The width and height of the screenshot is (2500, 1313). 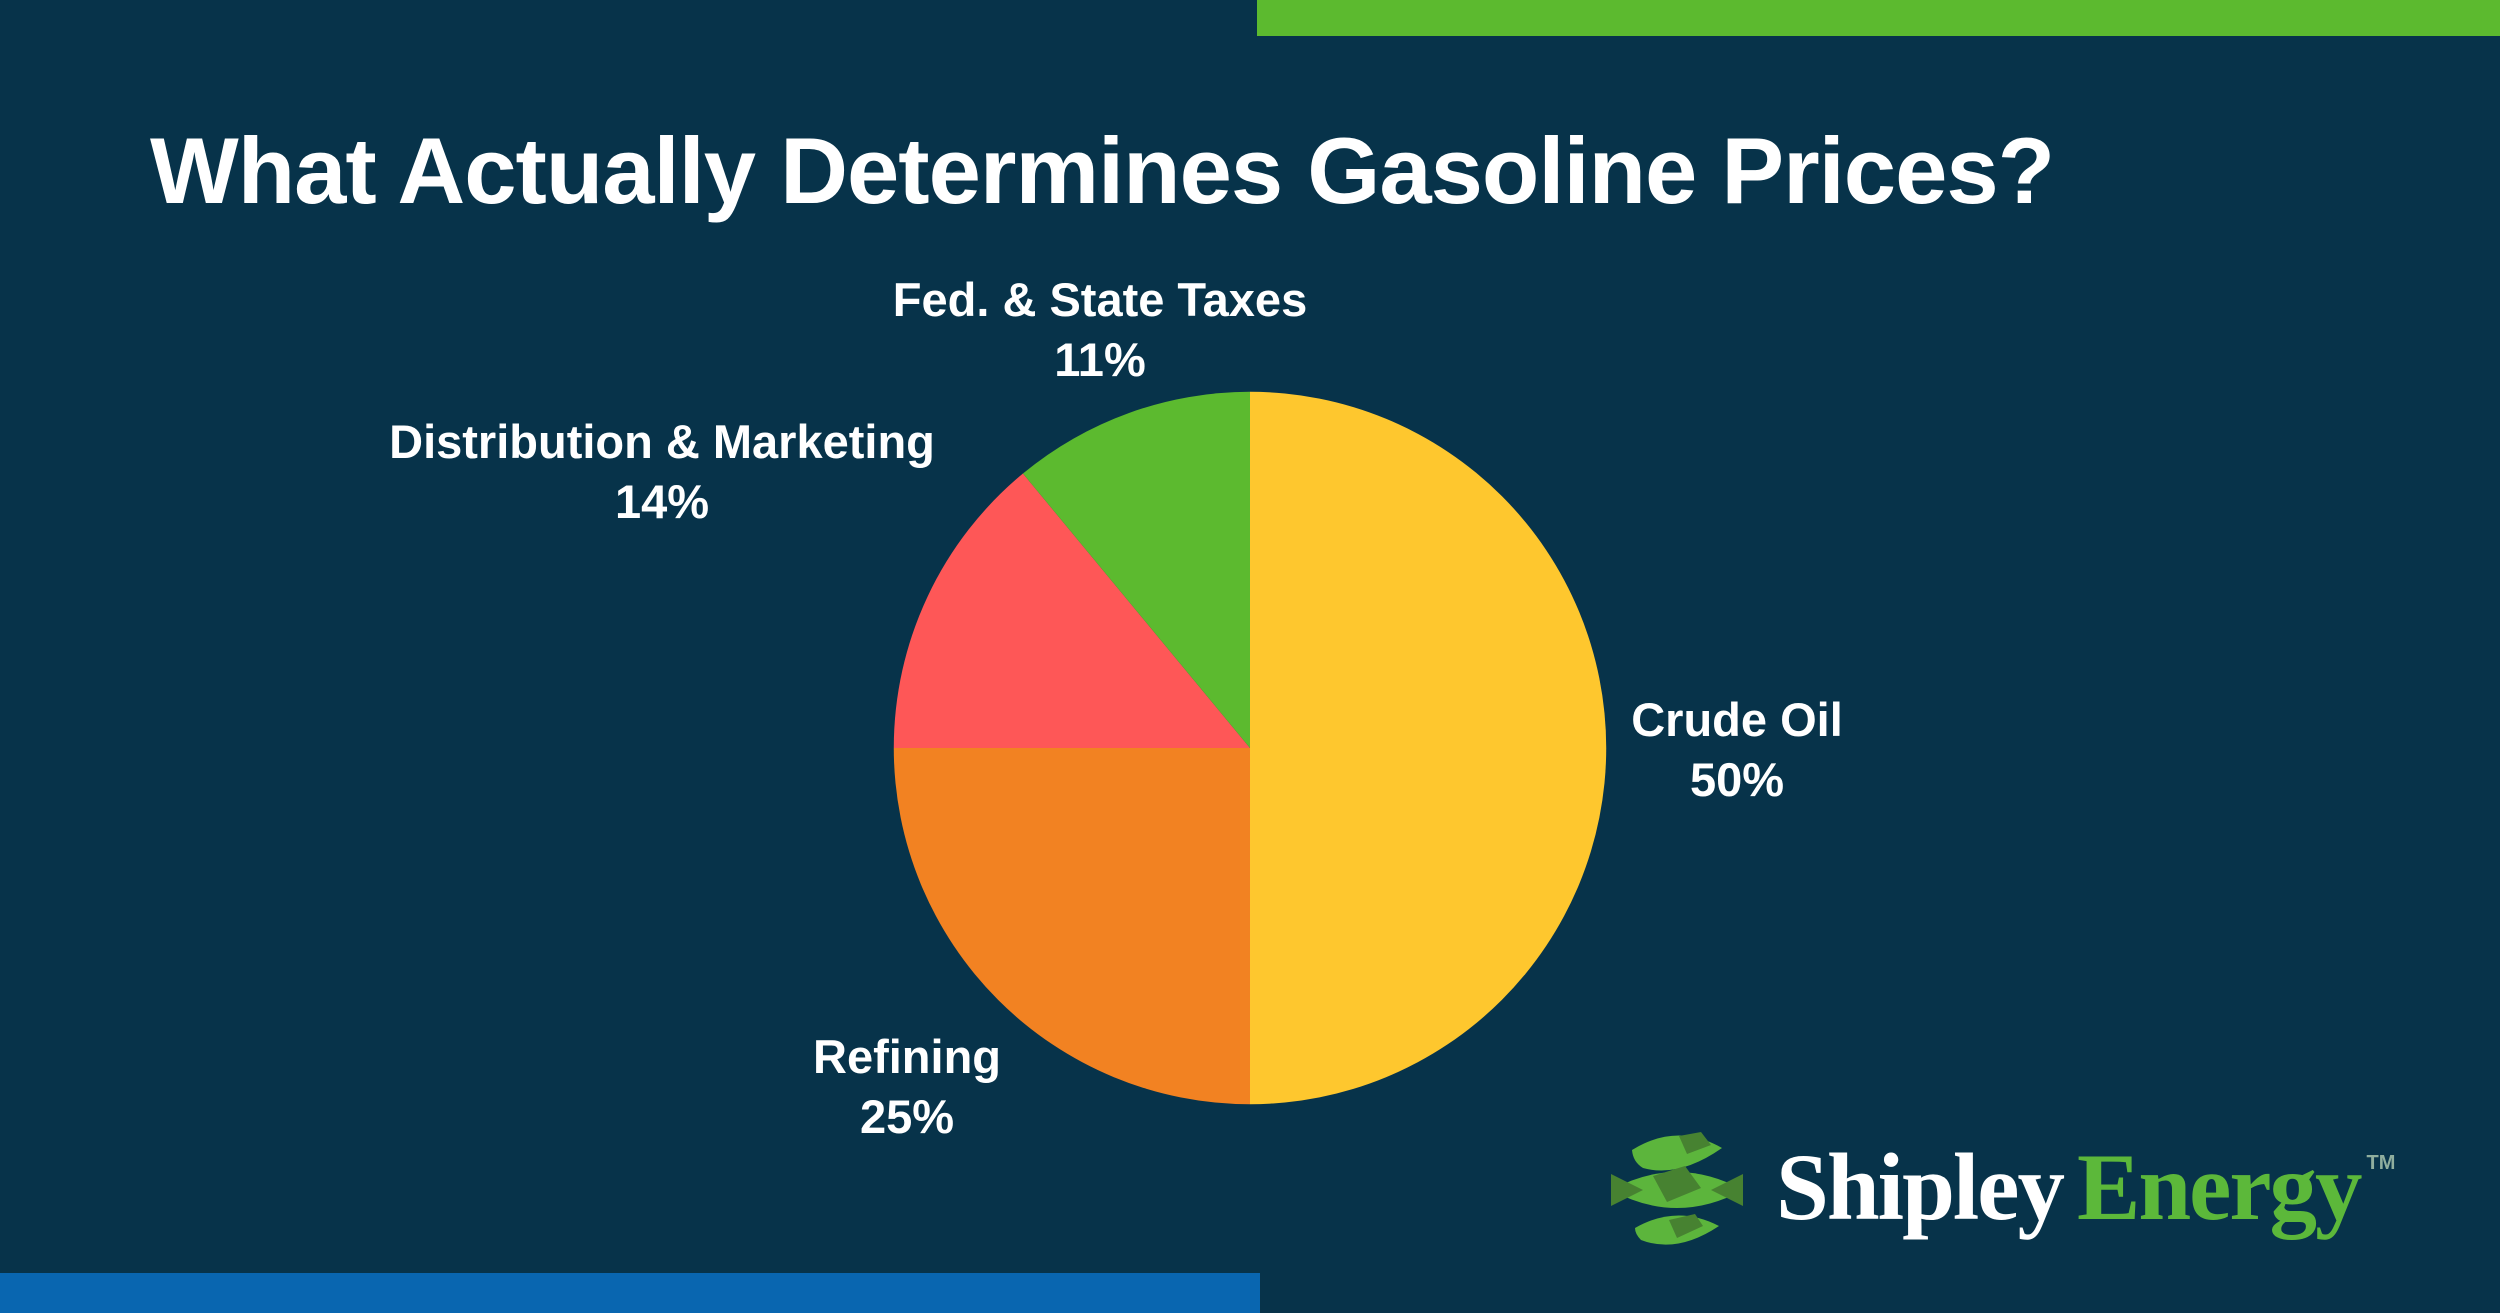 I want to click on slice-percent-text: 14%, so click(x=662, y=501).